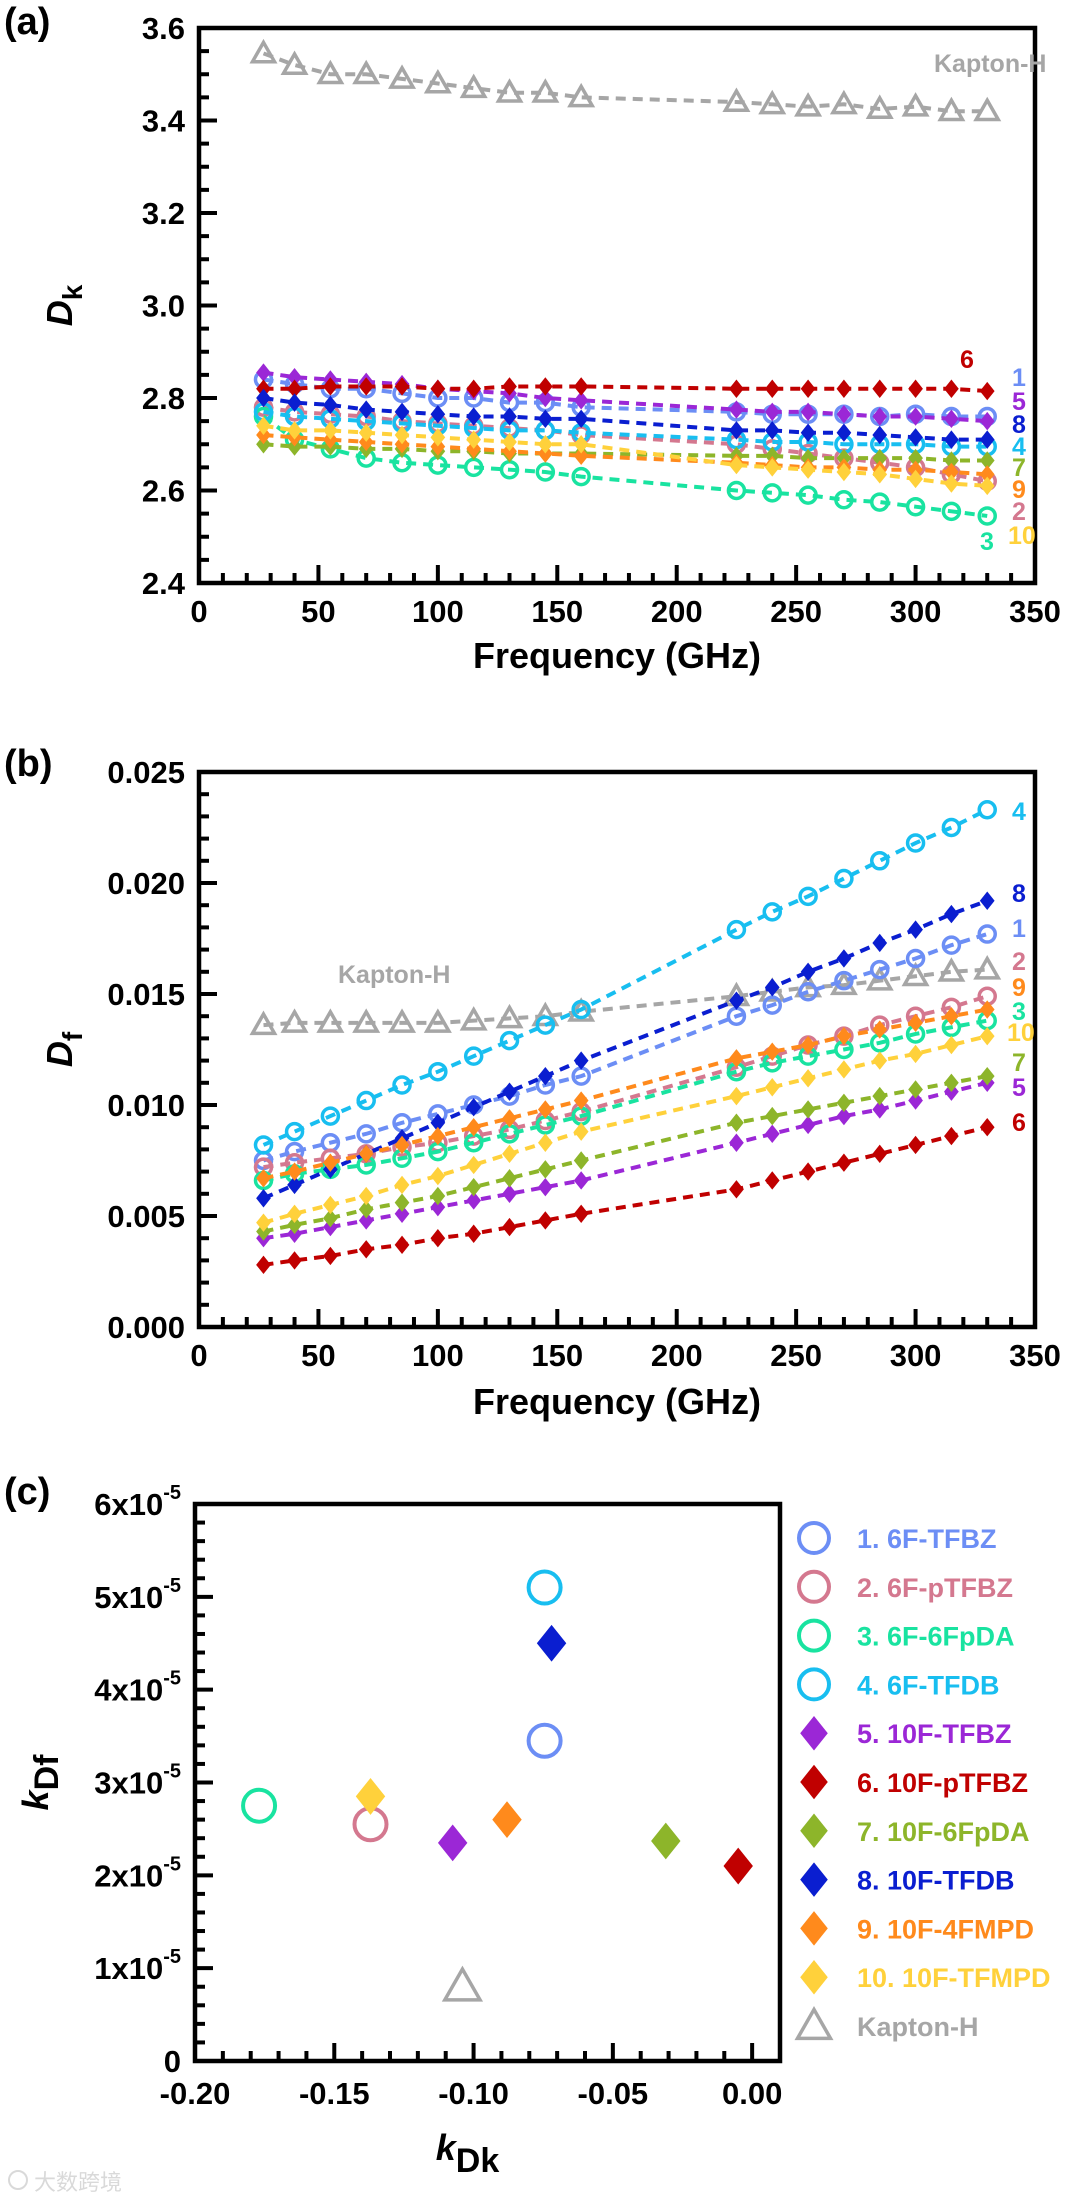 The width and height of the screenshot is (1080, 2201). What do you see at coordinates (617, 1401) in the screenshot?
I see `x-axis-title: Frequency (GHz)` at bounding box center [617, 1401].